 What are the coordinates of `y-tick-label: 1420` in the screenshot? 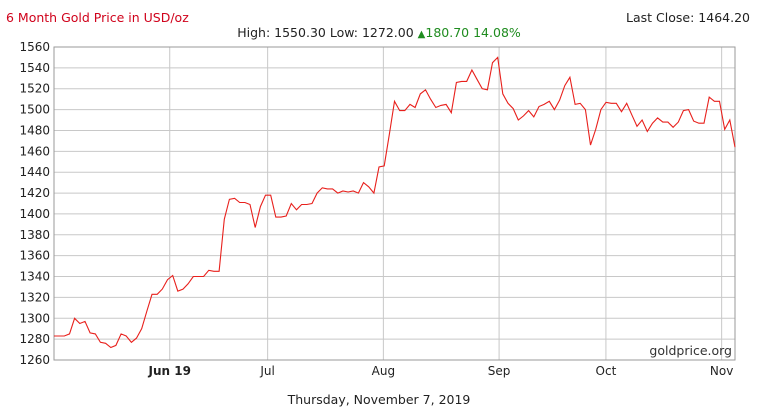 It's located at (34, 193).